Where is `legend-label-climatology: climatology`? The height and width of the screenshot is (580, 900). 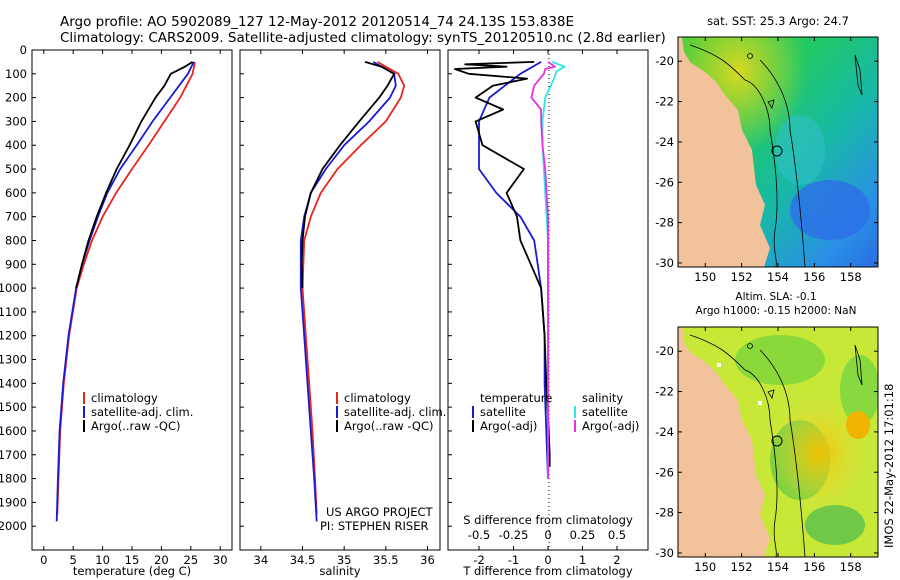
legend-label-climatology: climatology is located at coordinates (377, 398).